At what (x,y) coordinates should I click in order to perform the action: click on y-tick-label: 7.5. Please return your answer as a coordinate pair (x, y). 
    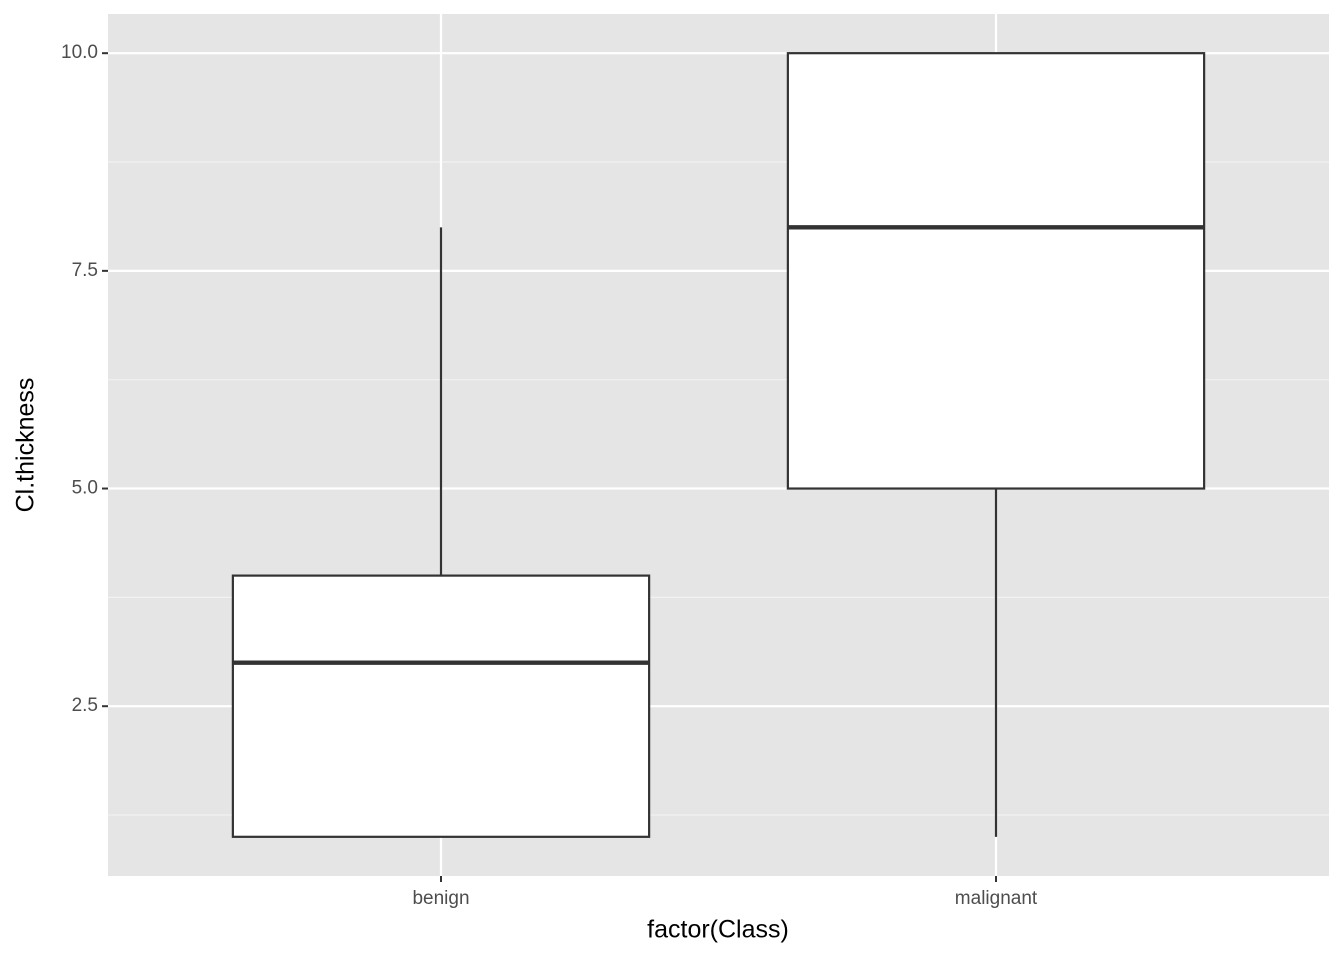
    Looking at the image, I should click on (85, 270).